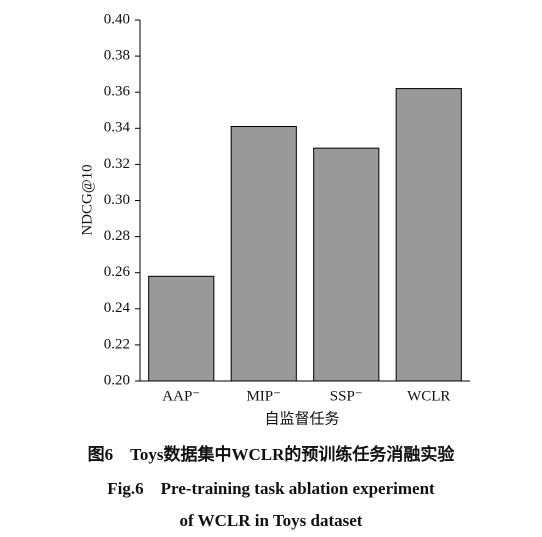 The height and width of the screenshot is (537, 542). What do you see at coordinates (271, 520) in the screenshot?
I see `caption-en: of WCLR in Toys dataset` at bounding box center [271, 520].